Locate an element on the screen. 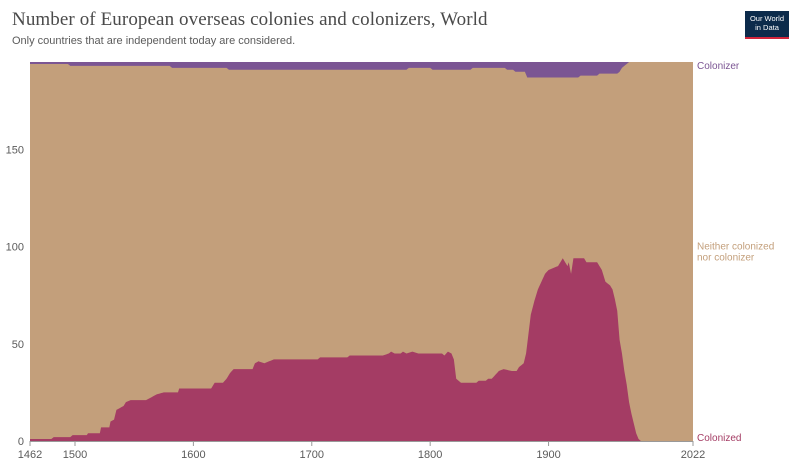 The width and height of the screenshot is (800, 466). x-tick-label: 1900 is located at coordinates (548, 455).